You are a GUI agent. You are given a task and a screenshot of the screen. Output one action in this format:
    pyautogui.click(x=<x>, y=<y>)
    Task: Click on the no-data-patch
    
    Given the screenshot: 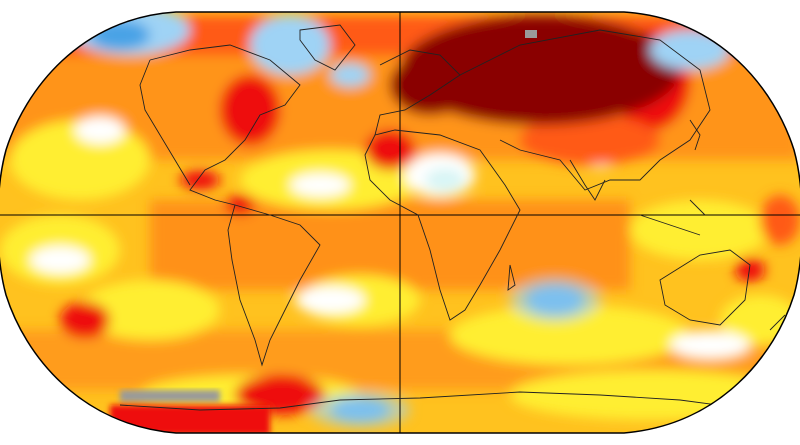 What is the action you would take?
    pyautogui.click(x=170, y=396)
    